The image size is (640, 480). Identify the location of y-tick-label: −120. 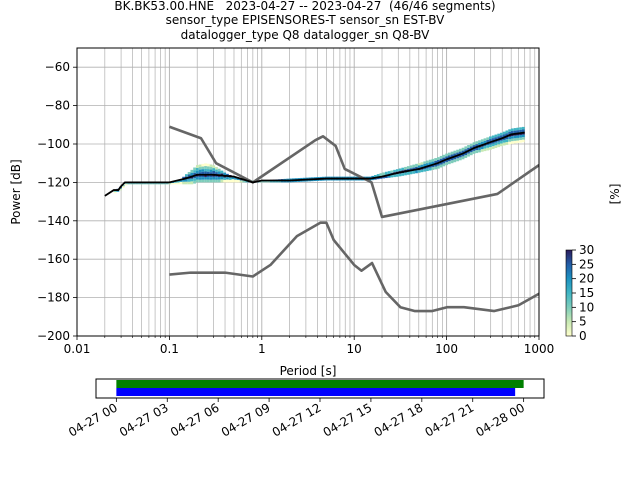
(53, 182).